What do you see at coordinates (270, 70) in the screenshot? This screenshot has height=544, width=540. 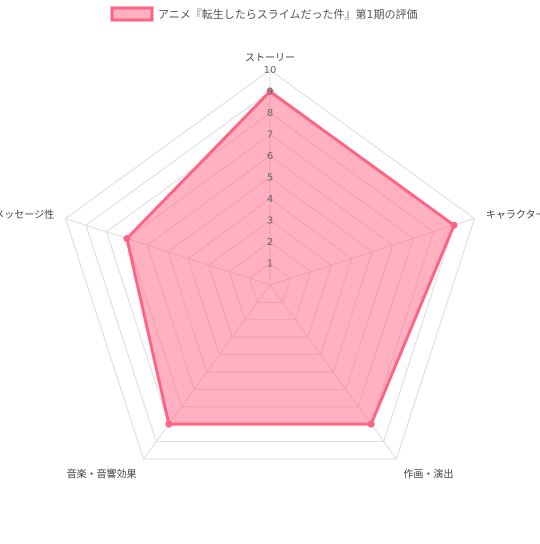 I see `tick-label: 10` at bounding box center [270, 70].